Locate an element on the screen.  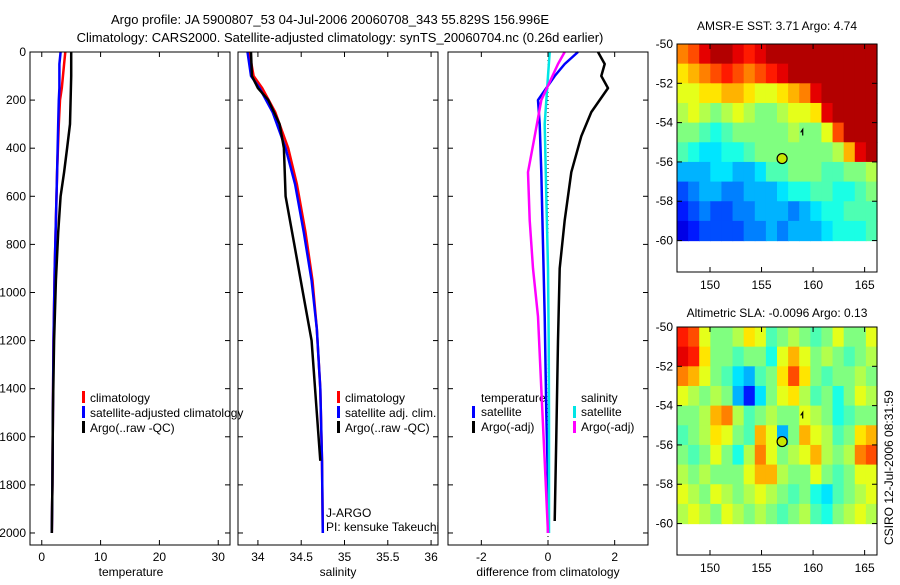
y-tick-label: -60 is located at coordinates (665, 241).